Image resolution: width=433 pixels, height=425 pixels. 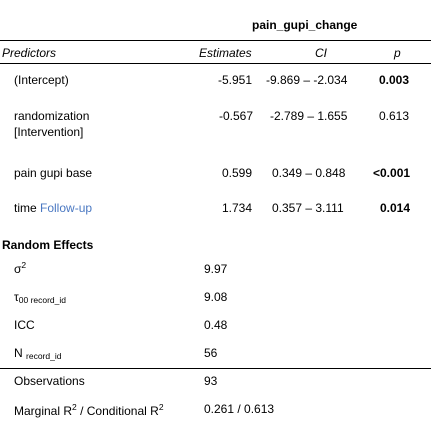 I want to click on header-estimates: Estimates, so click(x=225, y=53).